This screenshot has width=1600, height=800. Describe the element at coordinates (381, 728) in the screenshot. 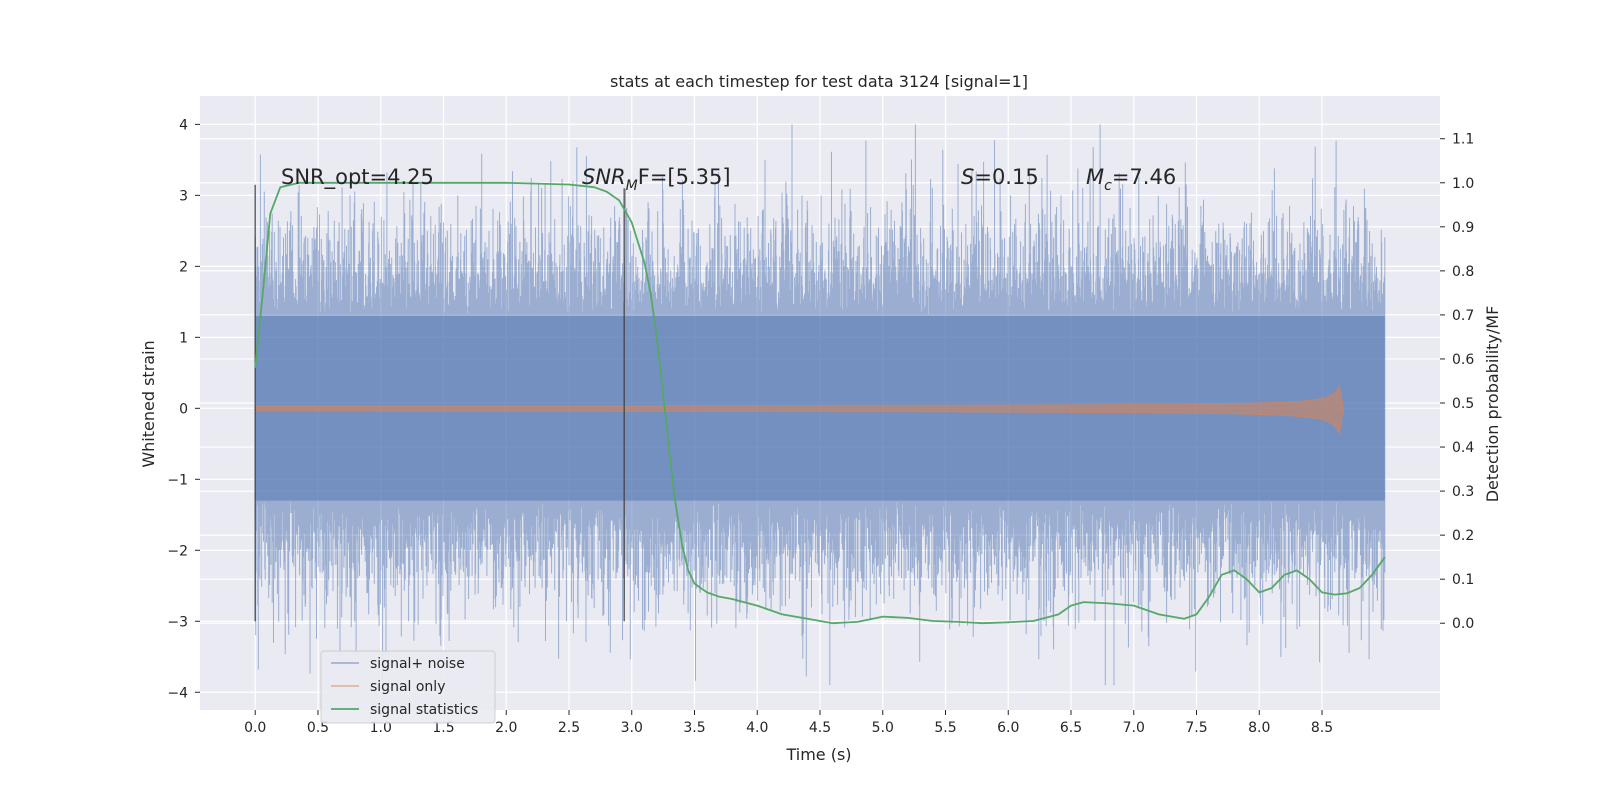

I see `x-tick-label: 1.0` at that location.